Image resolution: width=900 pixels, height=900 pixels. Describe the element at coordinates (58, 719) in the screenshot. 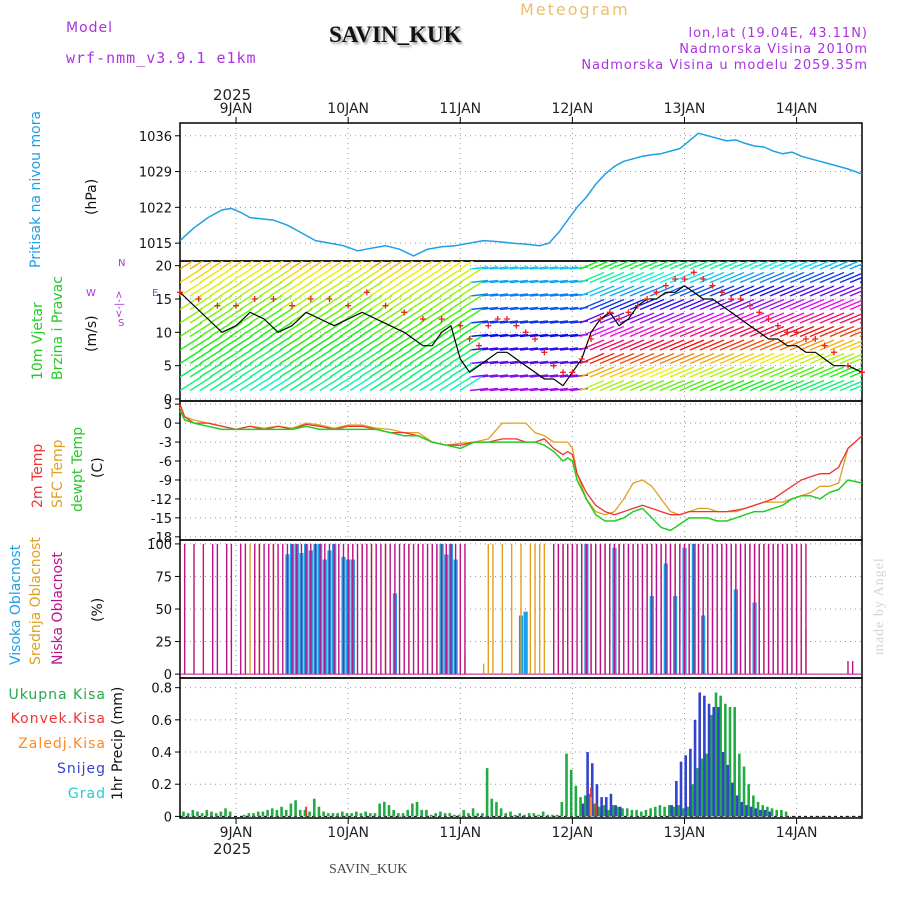

I see `legend-konvek-kisa: Konvek.Kisa` at that location.